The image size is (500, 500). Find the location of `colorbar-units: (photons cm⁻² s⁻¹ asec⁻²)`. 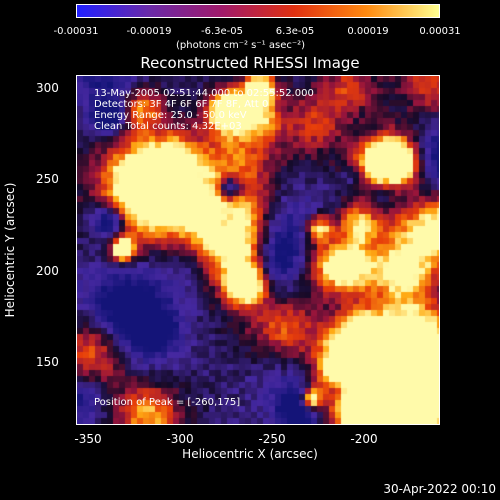

colorbar-units: (photons cm⁻² s⁻¹ asec⁻²) is located at coordinates (241, 45).